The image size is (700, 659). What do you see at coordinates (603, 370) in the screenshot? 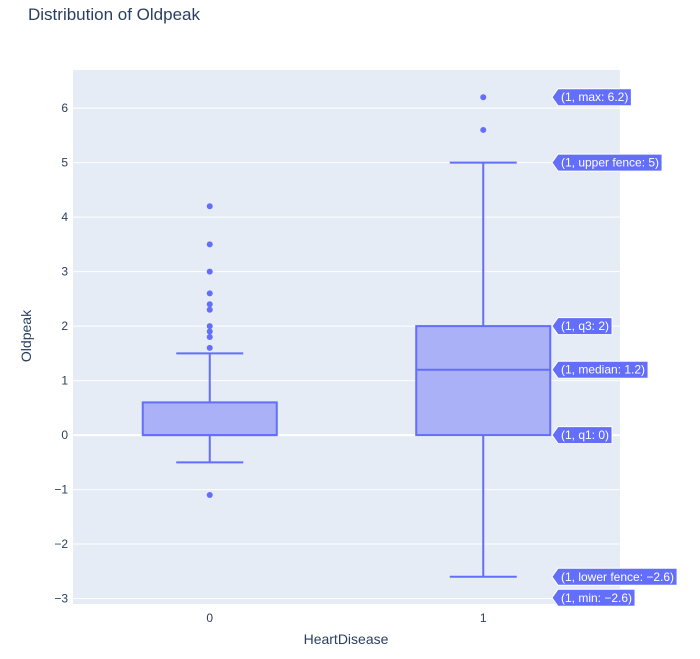
I see `hover-label-text: (1, median: 1.2)` at bounding box center [603, 370].